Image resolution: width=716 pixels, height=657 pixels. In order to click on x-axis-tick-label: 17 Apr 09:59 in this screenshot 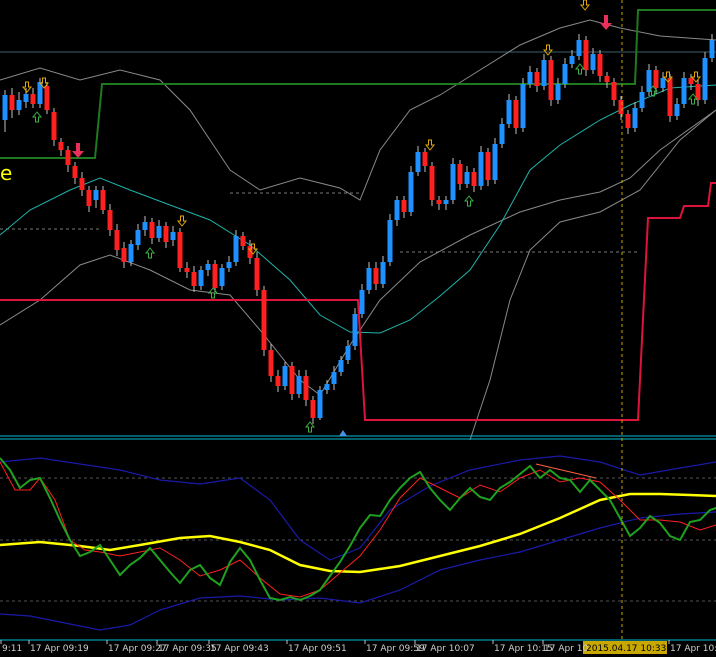, I will do `click(395, 649)`.